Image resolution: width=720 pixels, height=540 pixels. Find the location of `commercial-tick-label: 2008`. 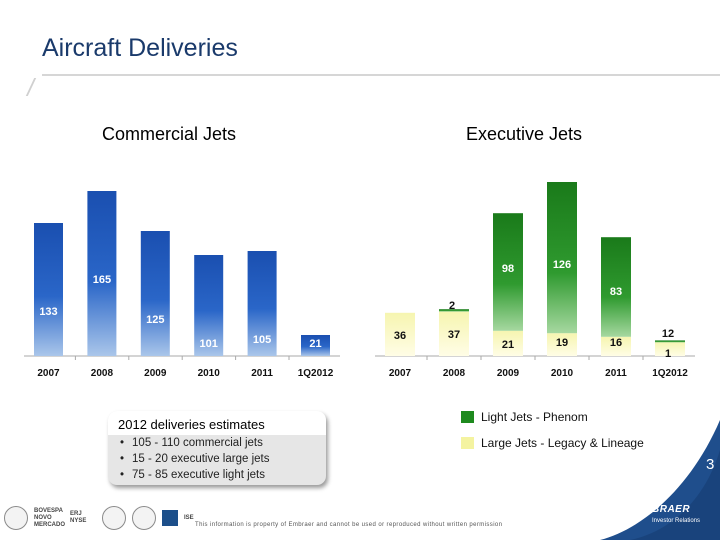

commercial-tick-label: 2008 is located at coordinates (102, 373).